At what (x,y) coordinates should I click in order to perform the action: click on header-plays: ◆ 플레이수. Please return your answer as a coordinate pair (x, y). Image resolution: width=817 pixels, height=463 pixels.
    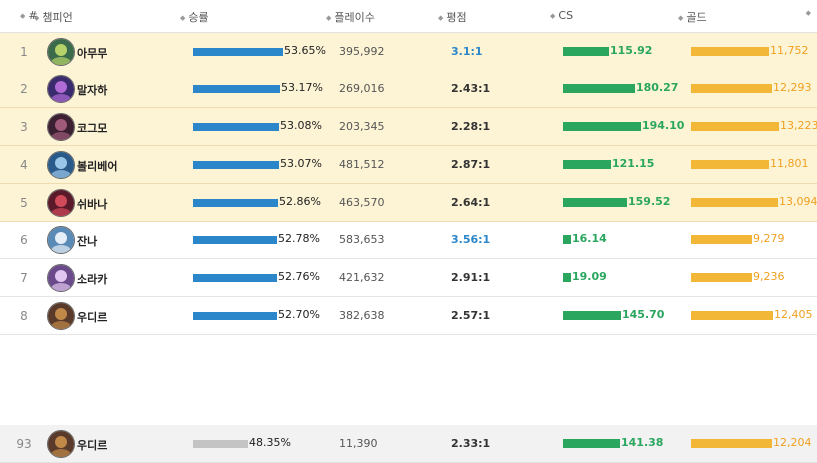
    Looking at the image, I should click on (350, 17).